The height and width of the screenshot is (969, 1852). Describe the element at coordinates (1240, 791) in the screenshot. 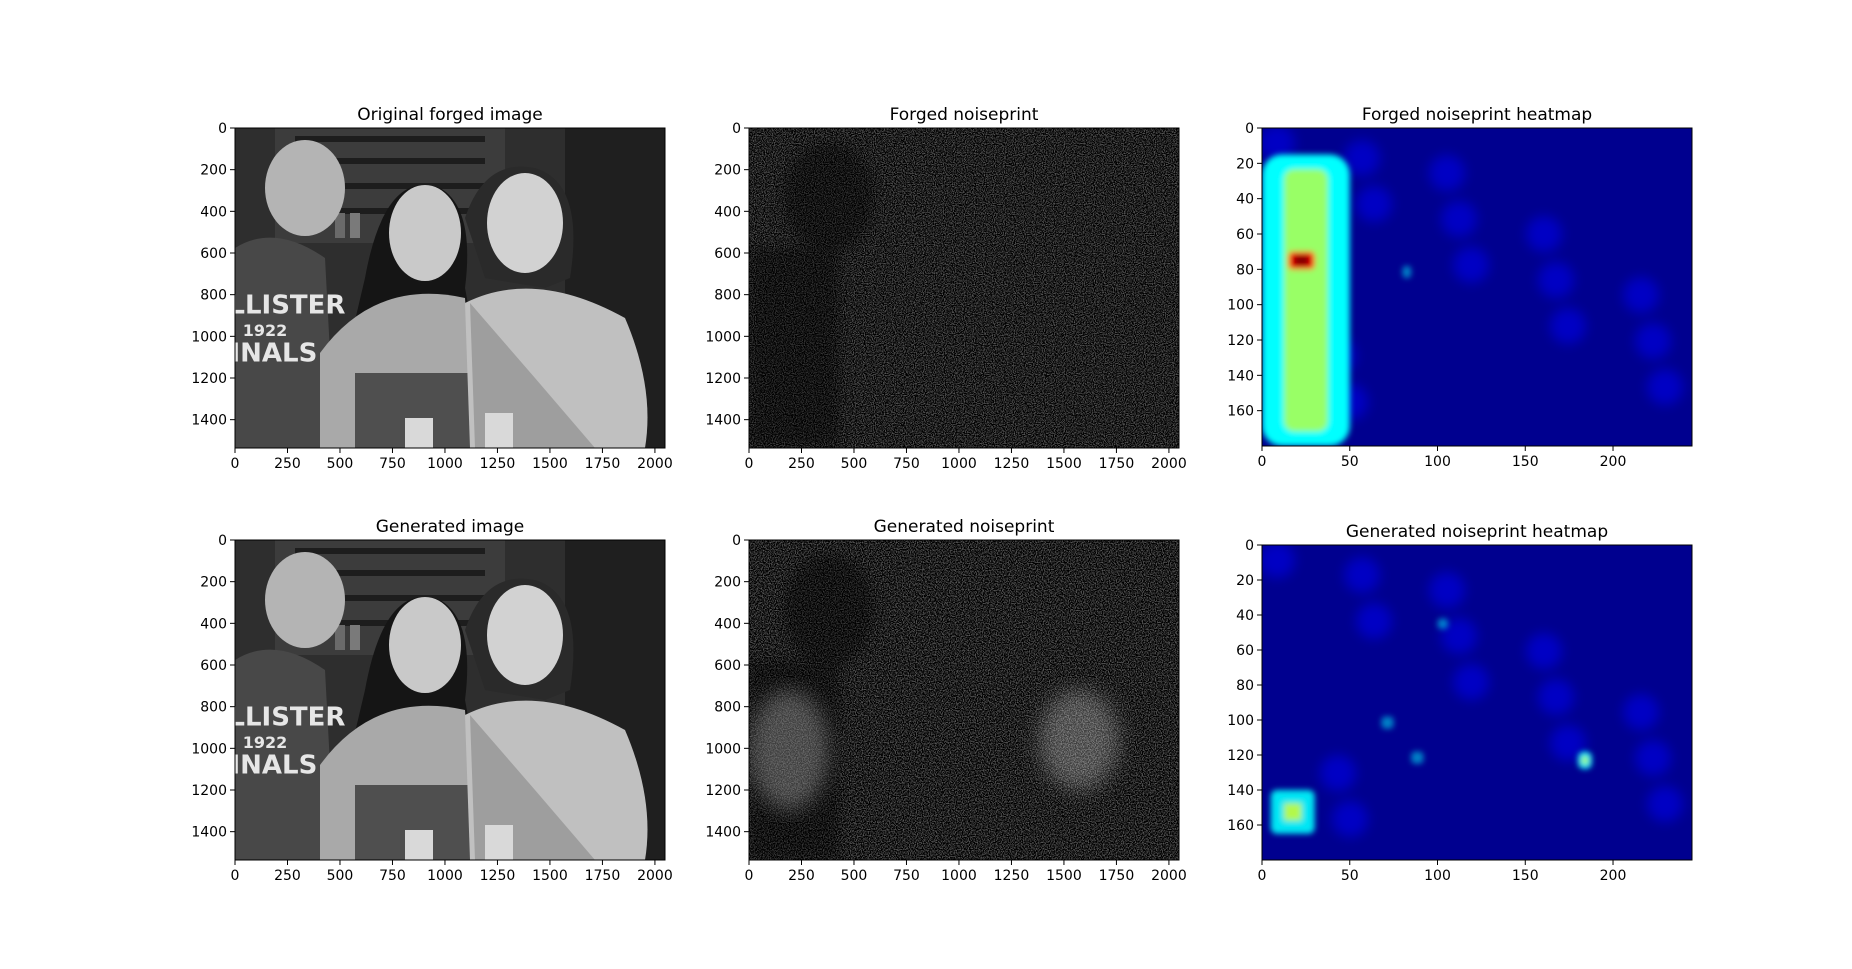

I see `y-tick-label: 140` at that location.